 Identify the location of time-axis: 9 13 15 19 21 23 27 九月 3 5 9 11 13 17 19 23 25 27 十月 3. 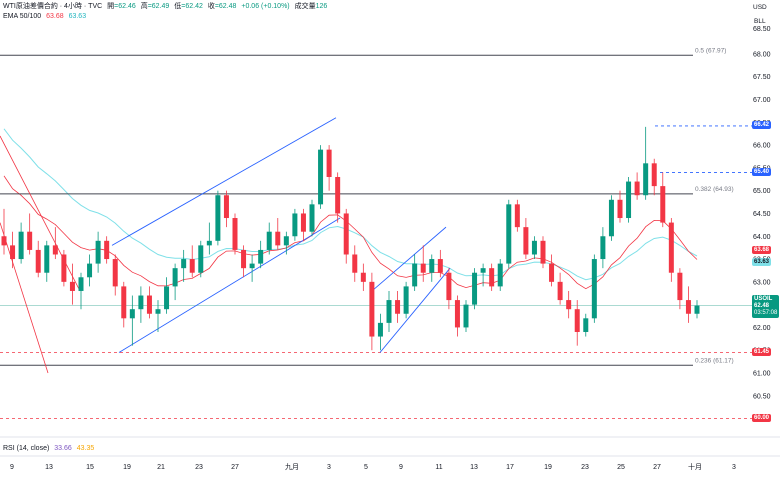
(373, 466).